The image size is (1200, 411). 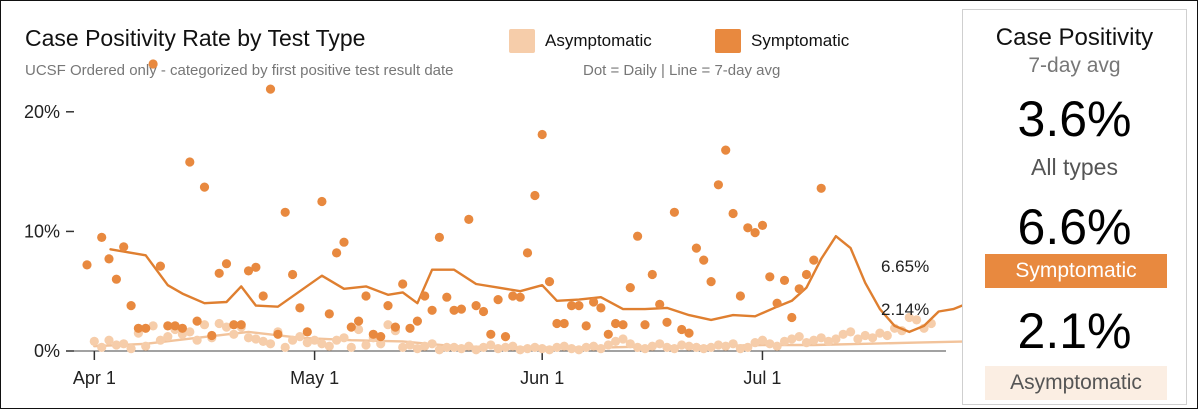 What do you see at coordinates (1074, 167) in the screenshot?
I see `kpi-all-label: All types` at bounding box center [1074, 167].